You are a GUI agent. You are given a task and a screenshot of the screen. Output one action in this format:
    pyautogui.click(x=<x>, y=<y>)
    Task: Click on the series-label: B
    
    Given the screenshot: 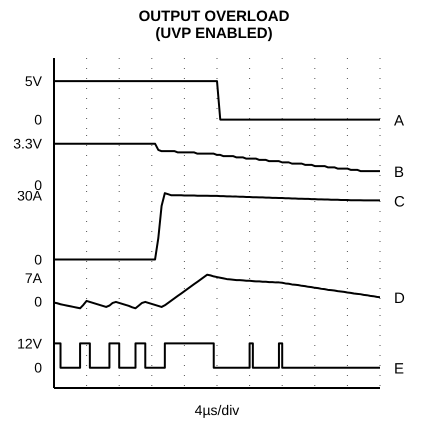 What is the action you would take?
    pyautogui.click(x=399, y=173)
    